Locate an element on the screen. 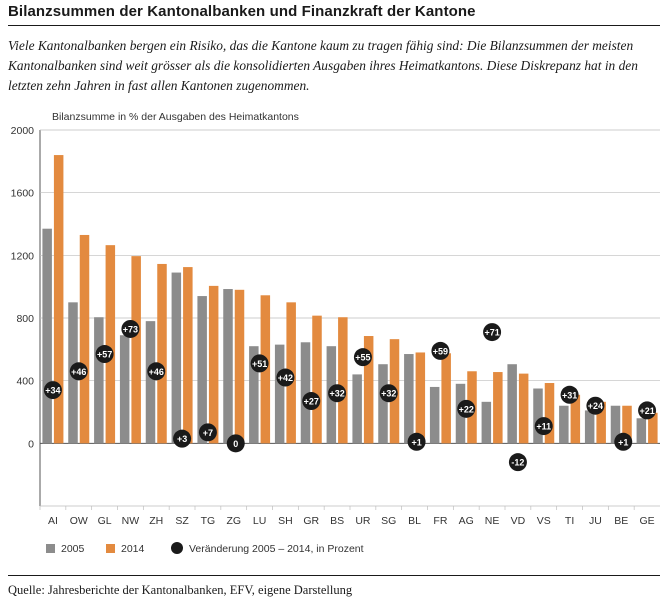 The height and width of the screenshot is (606, 670). bar-2005-BE is located at coordinates (615, 424).